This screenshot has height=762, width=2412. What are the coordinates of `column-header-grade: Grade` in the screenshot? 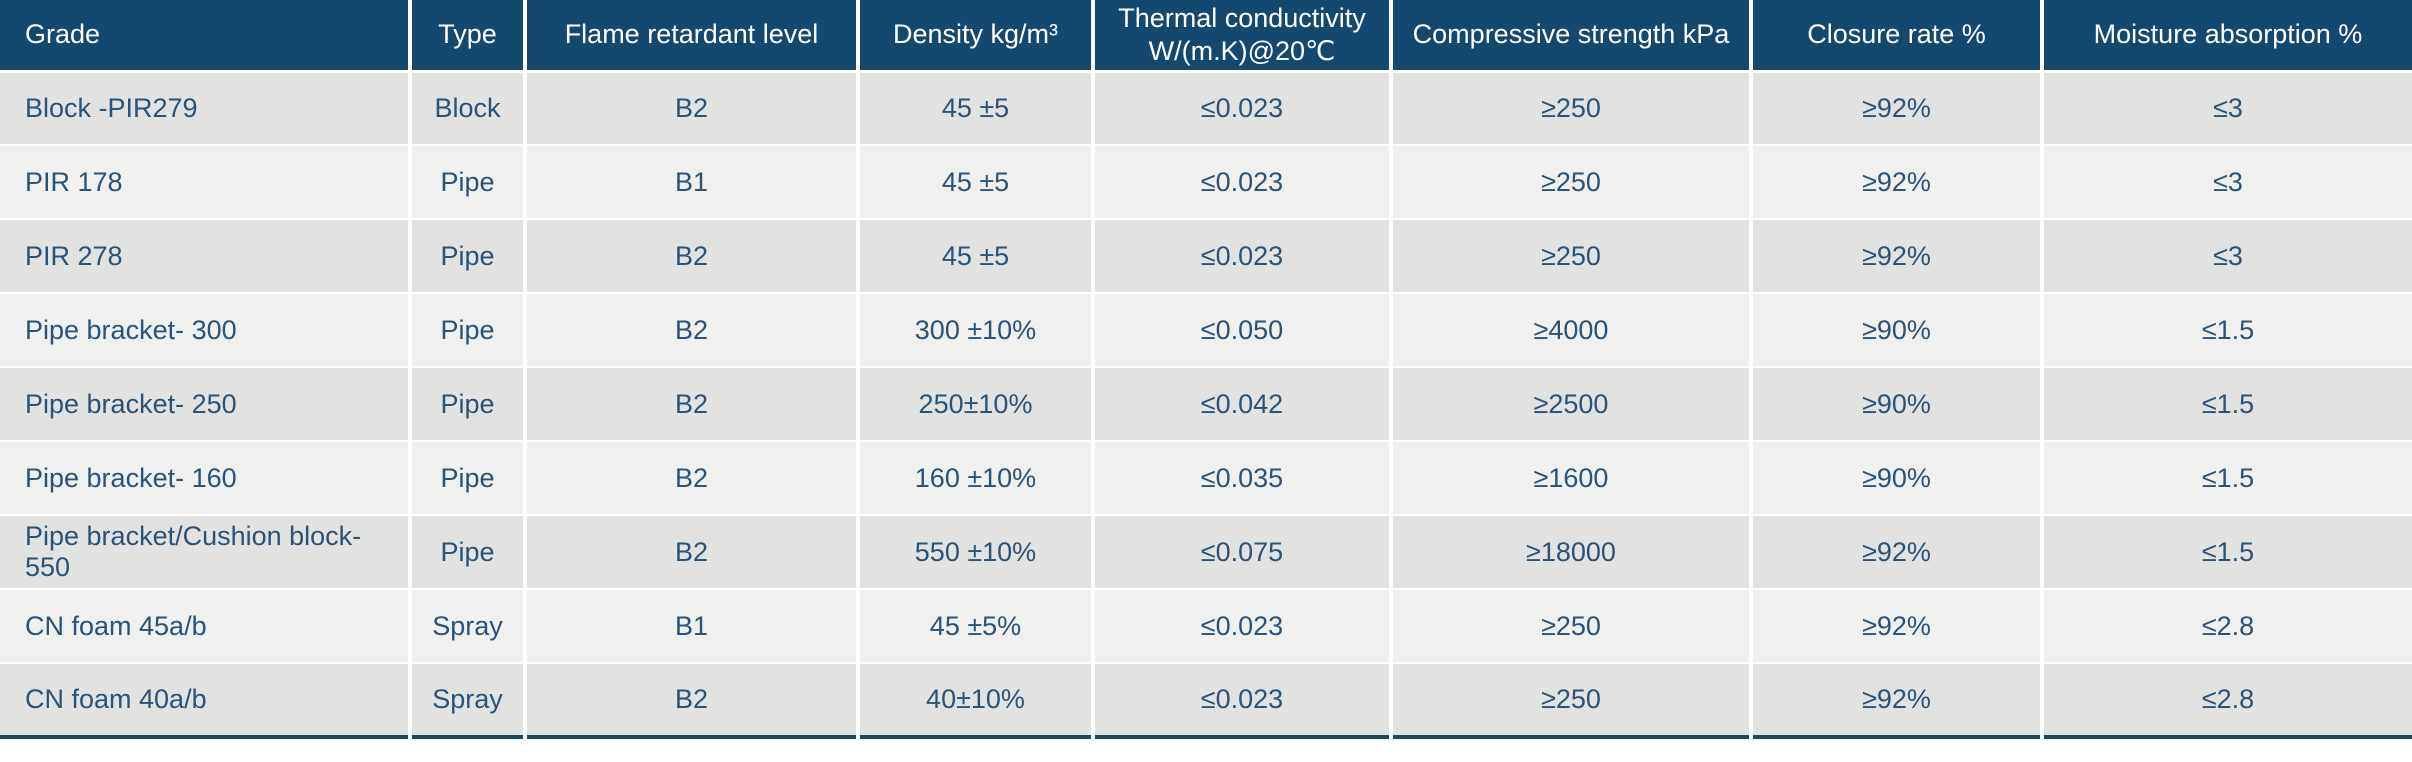 It's located at (206, 36).